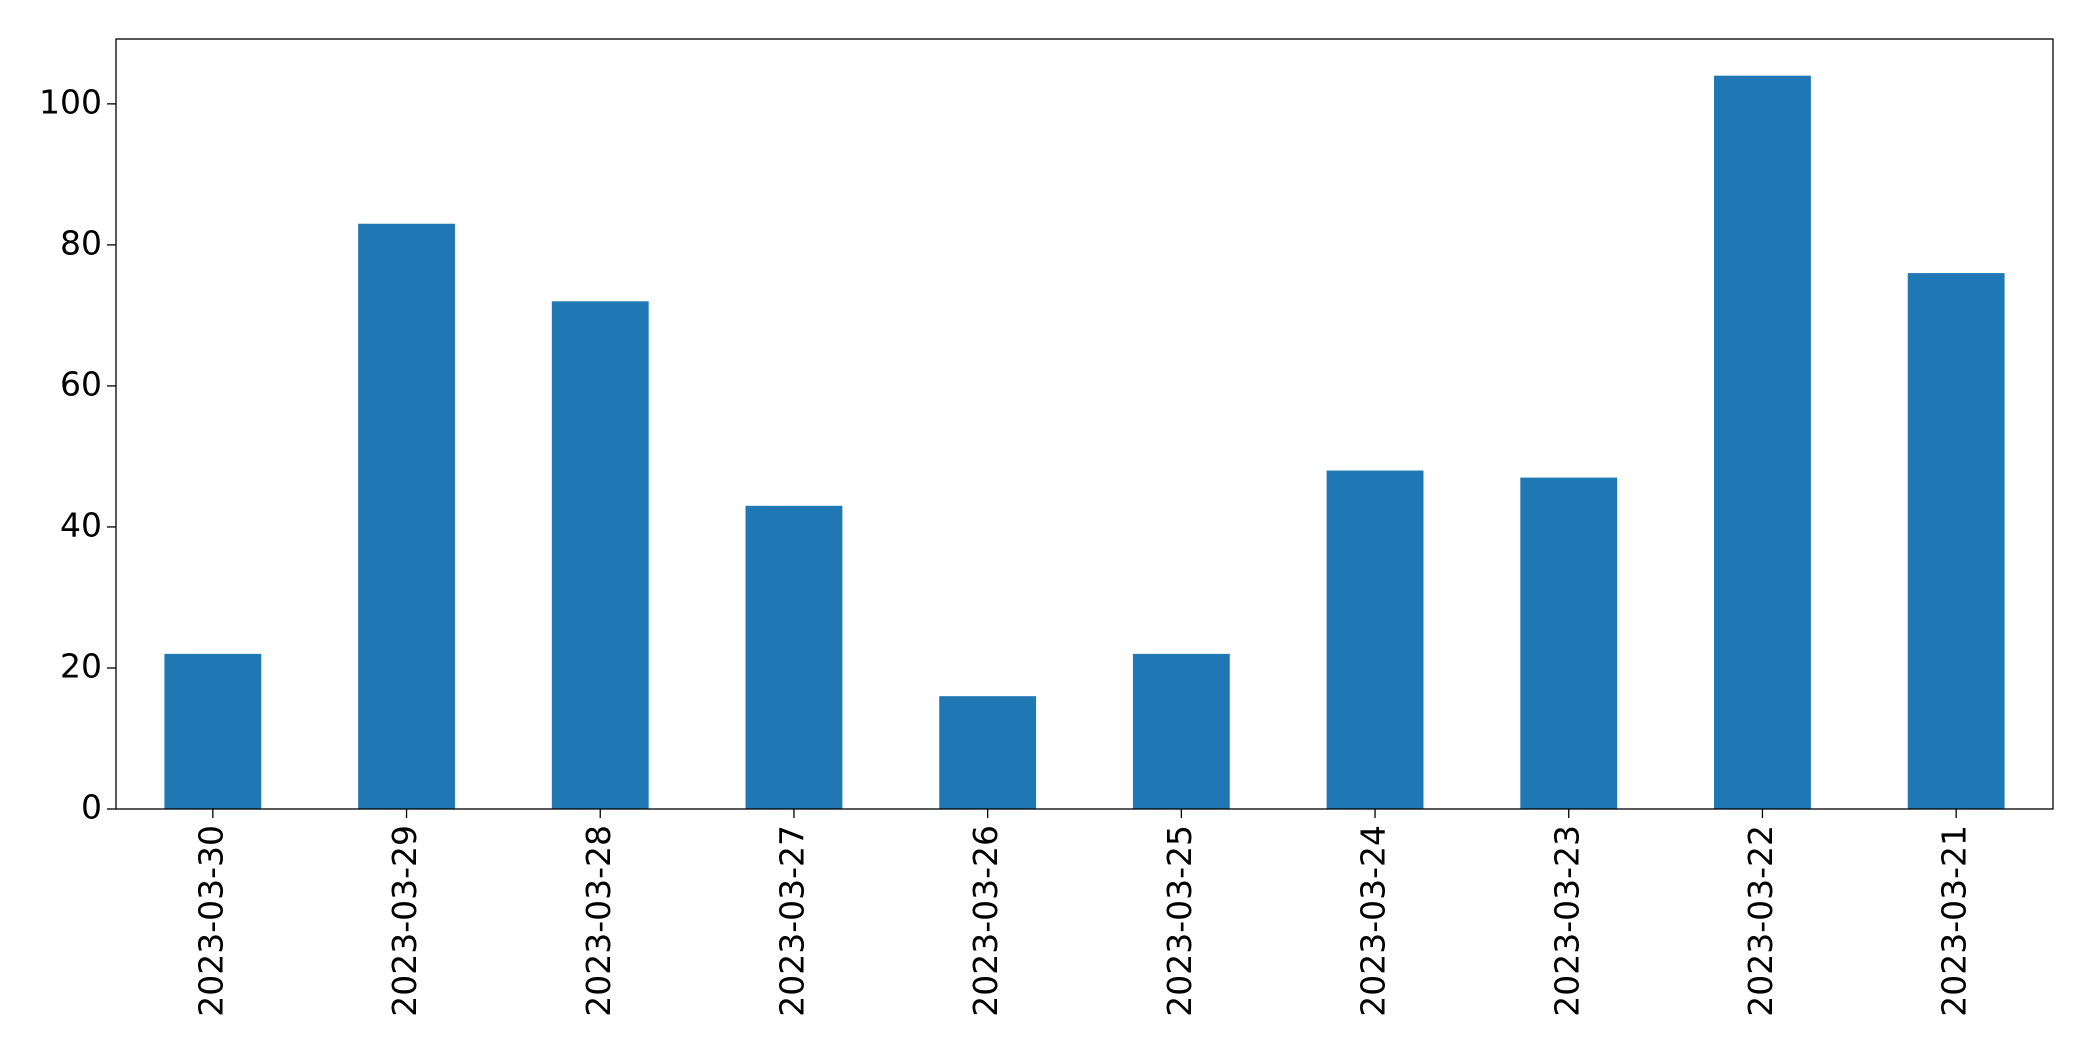 The width and height of the screenshot is (2093, 1061). What do you see at coordinates (81, 383) in the screenshot?
I see `y-tick-label: 60` at bounding box center [81, 383].